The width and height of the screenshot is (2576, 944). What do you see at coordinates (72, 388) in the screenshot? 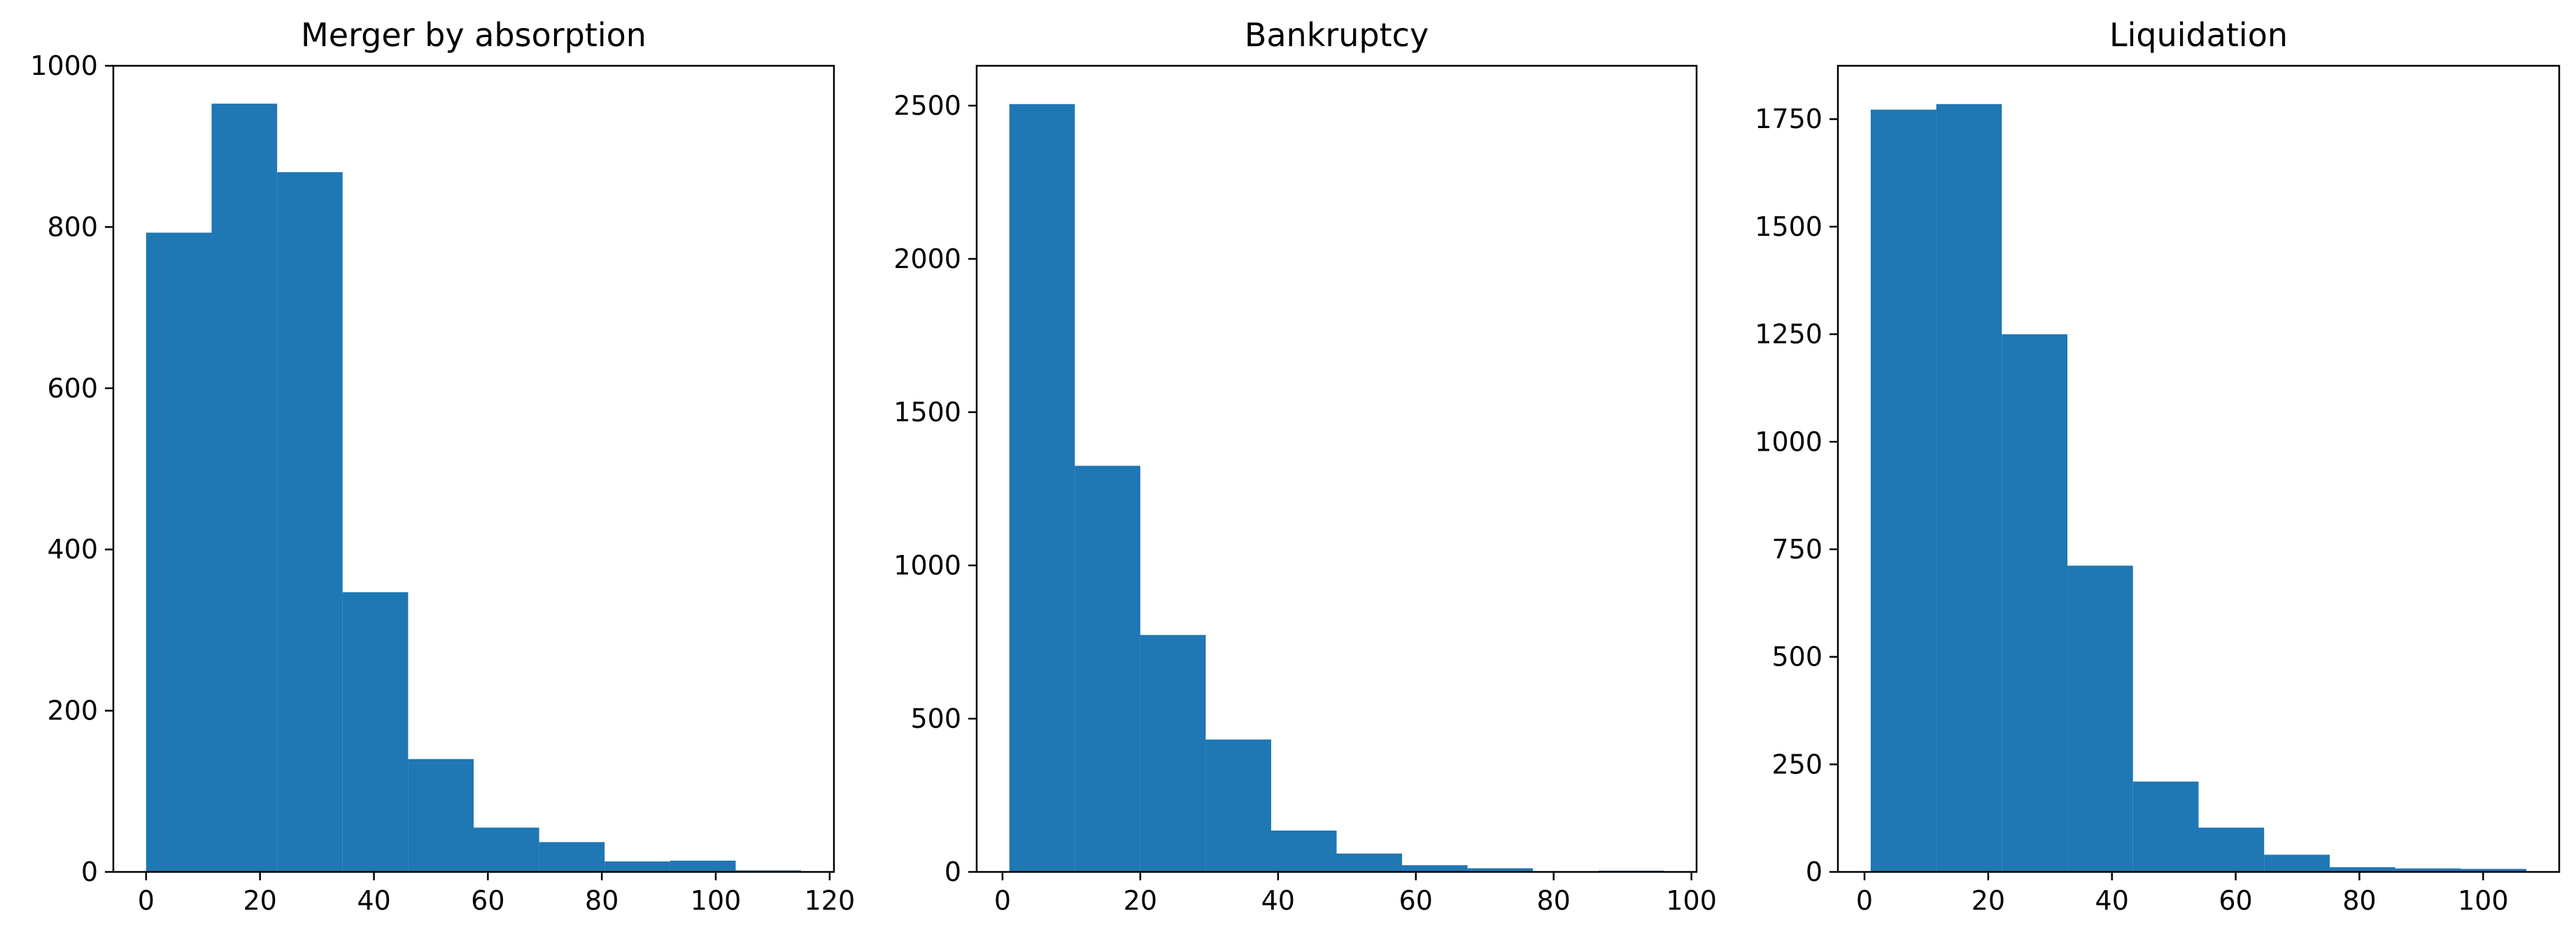
I see `y-tick-label: 600` at bounding box center [72, 388].